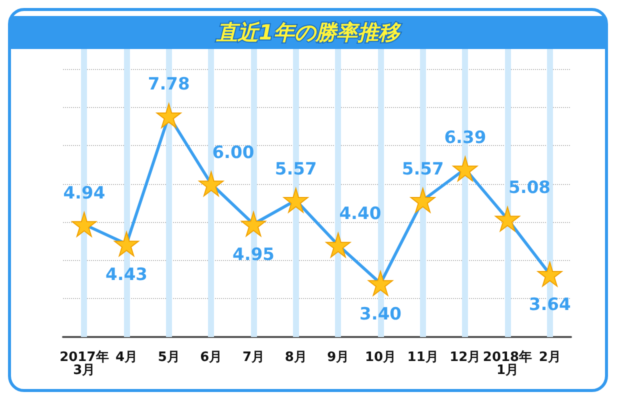 This screenshot has height=400, width=624. What do you see at coordinates (380, 357) in the screenshot?
I see `x-tick-label: 10月` at bounding box center [380, 357].